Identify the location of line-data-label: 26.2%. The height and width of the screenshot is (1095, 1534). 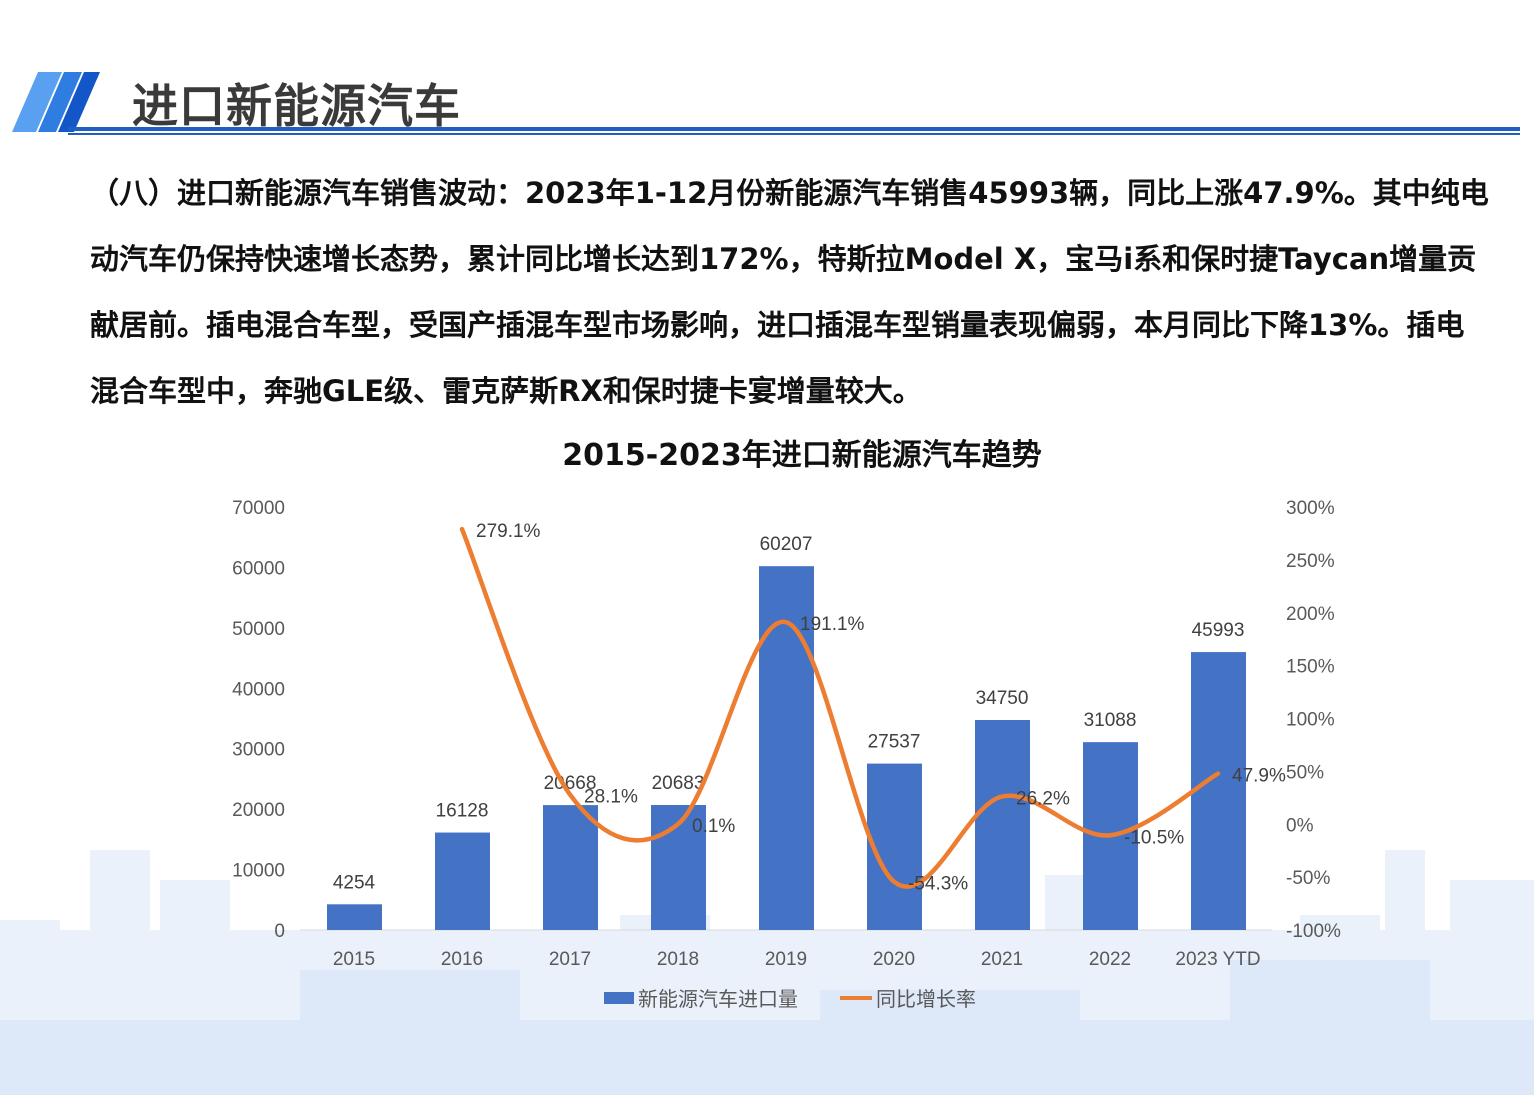
(1043, 799).